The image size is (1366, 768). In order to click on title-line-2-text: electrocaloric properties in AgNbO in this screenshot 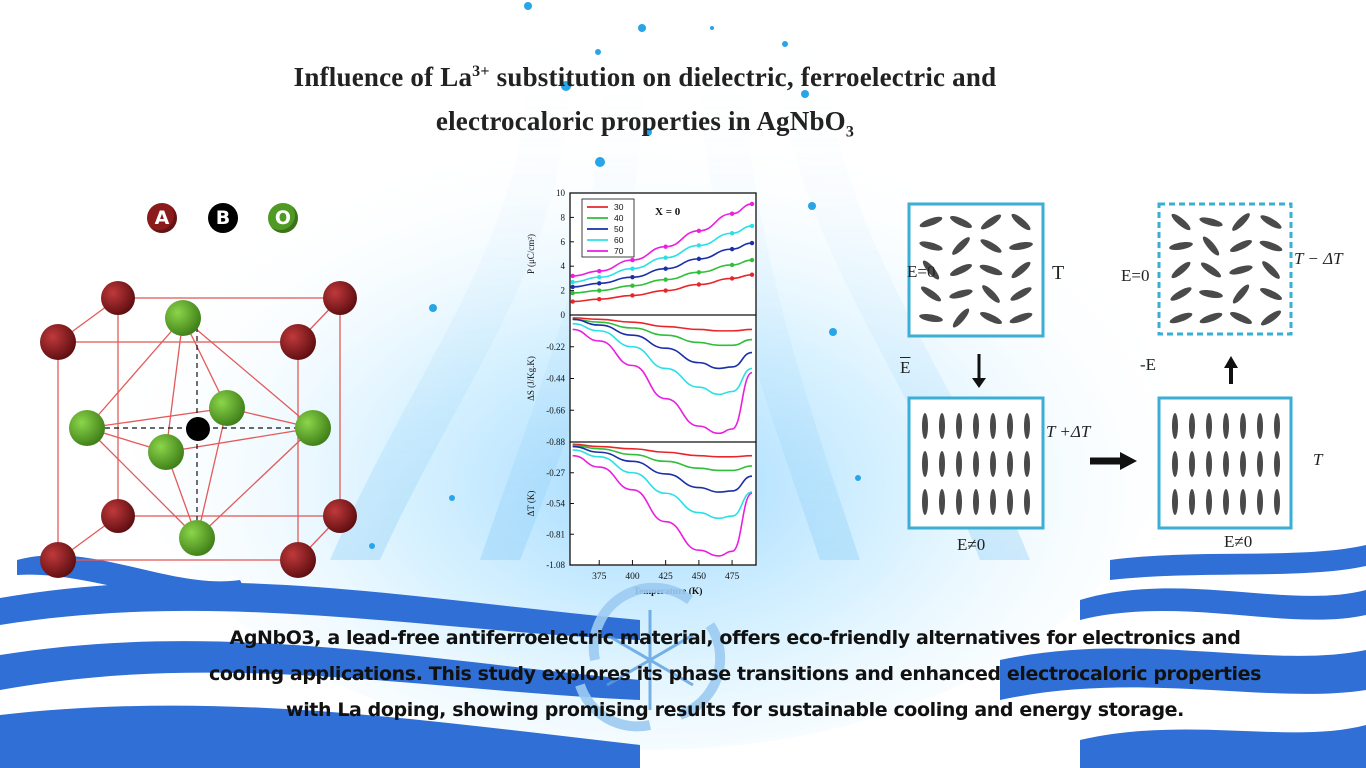, I will do `click(640, 121)`.